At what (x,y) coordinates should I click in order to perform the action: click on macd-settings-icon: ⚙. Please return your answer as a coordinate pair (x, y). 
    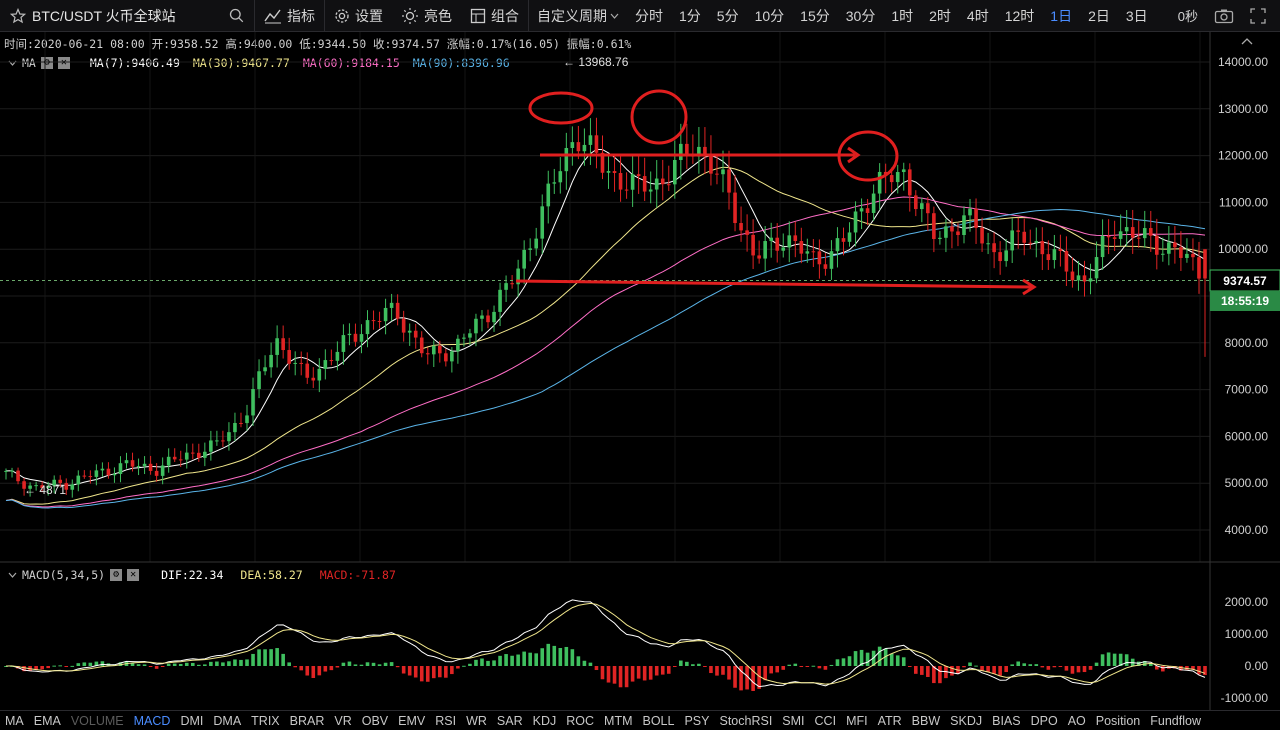
    Looking at the image, I should click on (116, 575).